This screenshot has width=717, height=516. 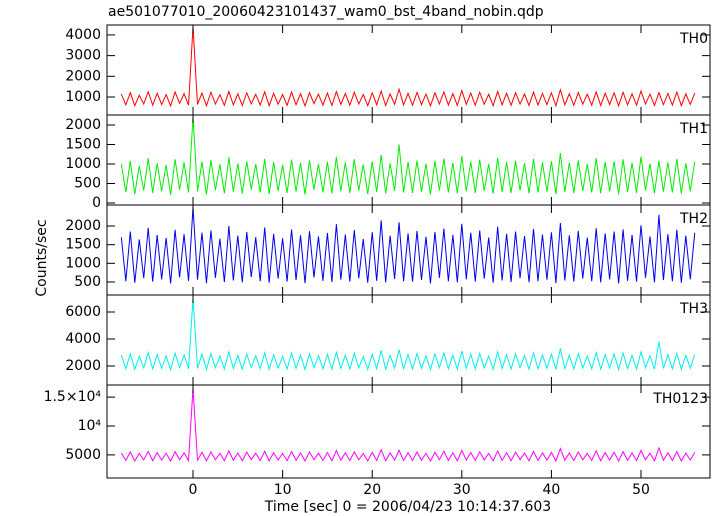 I want to click on x-tick-label: 40, so click(x=551, y=490).